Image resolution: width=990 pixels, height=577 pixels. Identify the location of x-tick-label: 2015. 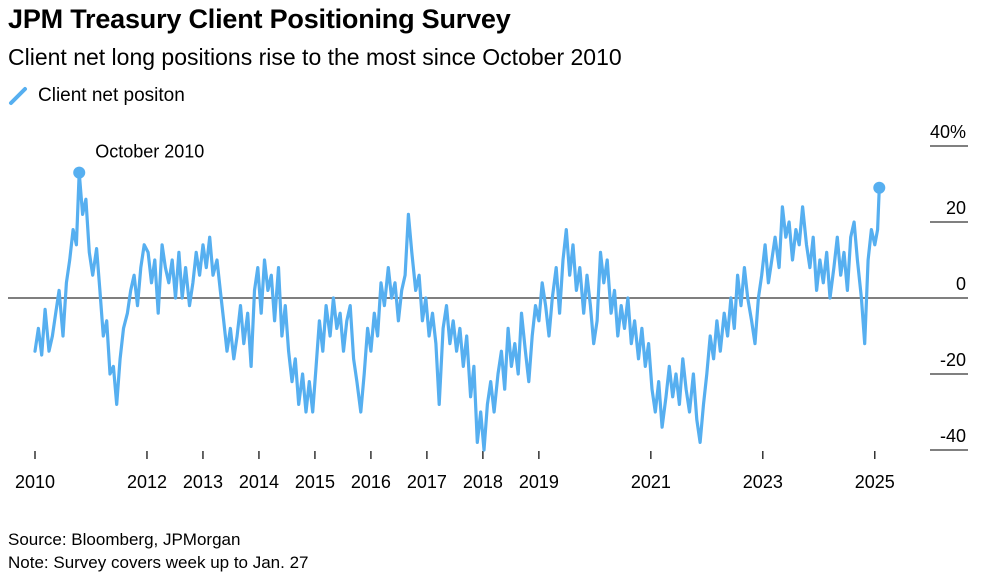
(315, 482).